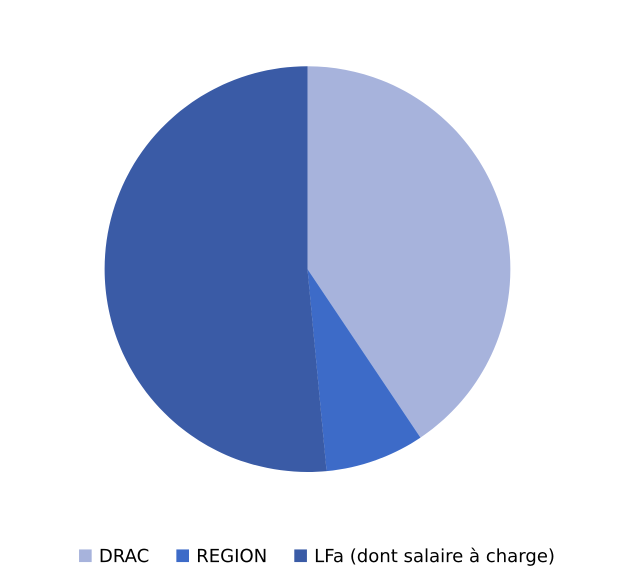 The height and width of the screenshot is (585, 634). I want to click on pie-slice, so click(363, 370).